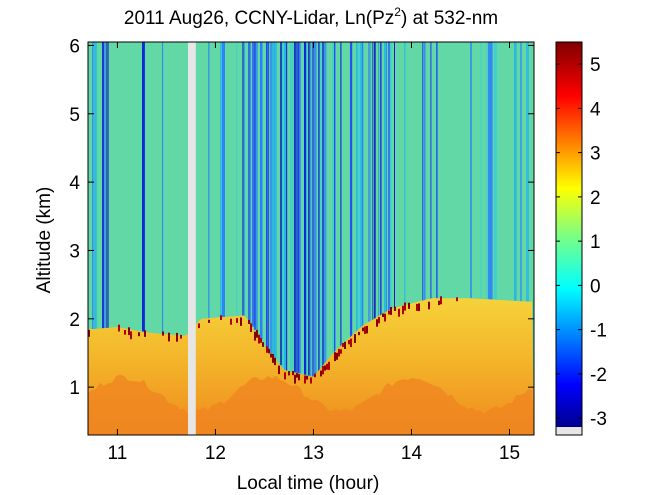 This screenshot has height=495, width=667. I want to click on y-tick-label: 5, so click(74, 115).